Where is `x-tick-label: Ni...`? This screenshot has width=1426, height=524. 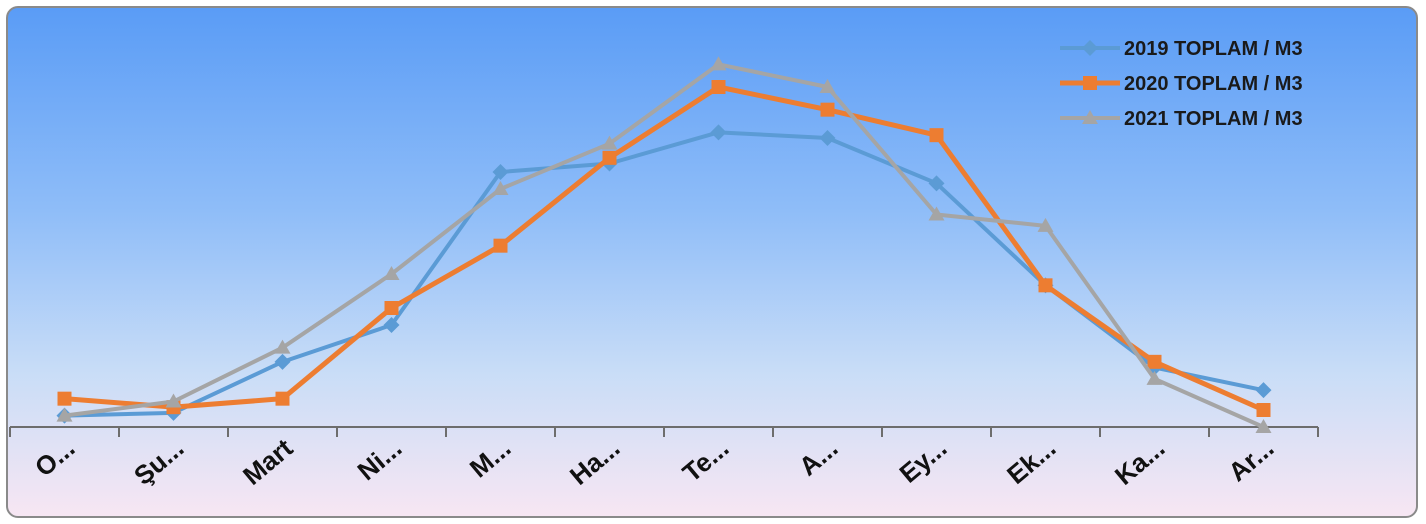 x-tick-label: Ni... is located at coordinates (380, 460).